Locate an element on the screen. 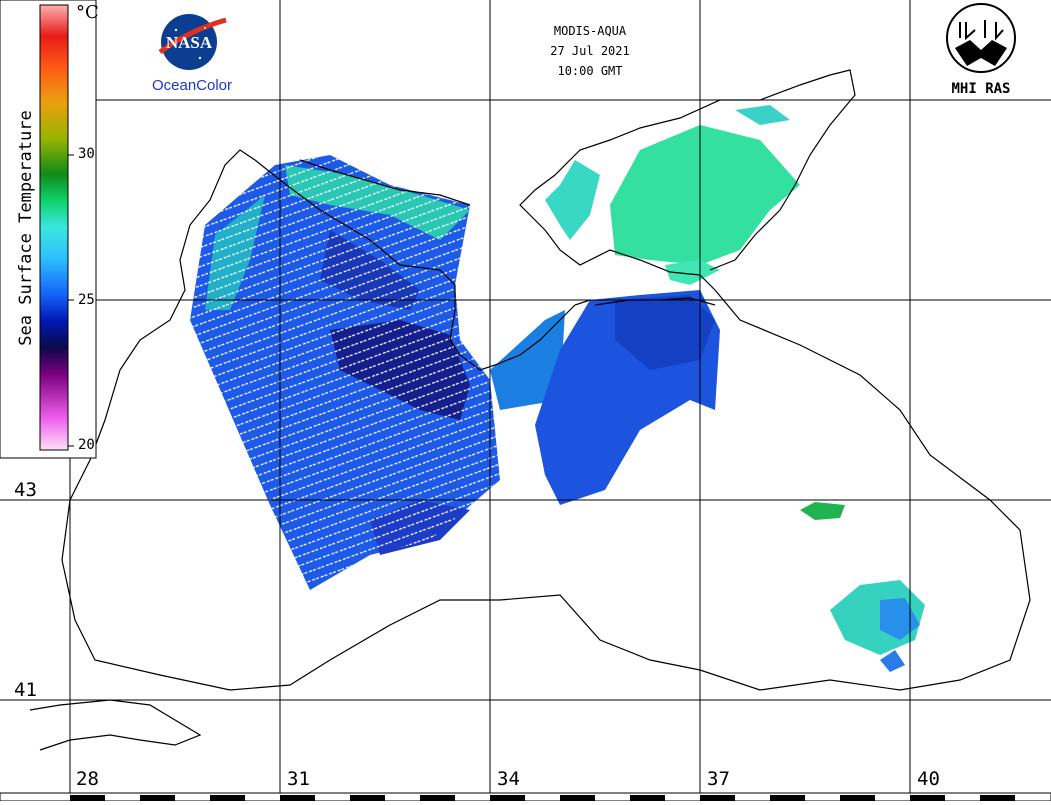 The width and height of the screenshot is (1051, 805). mhi-ras-text: MHI RAS is located at coordinates (980, 89).